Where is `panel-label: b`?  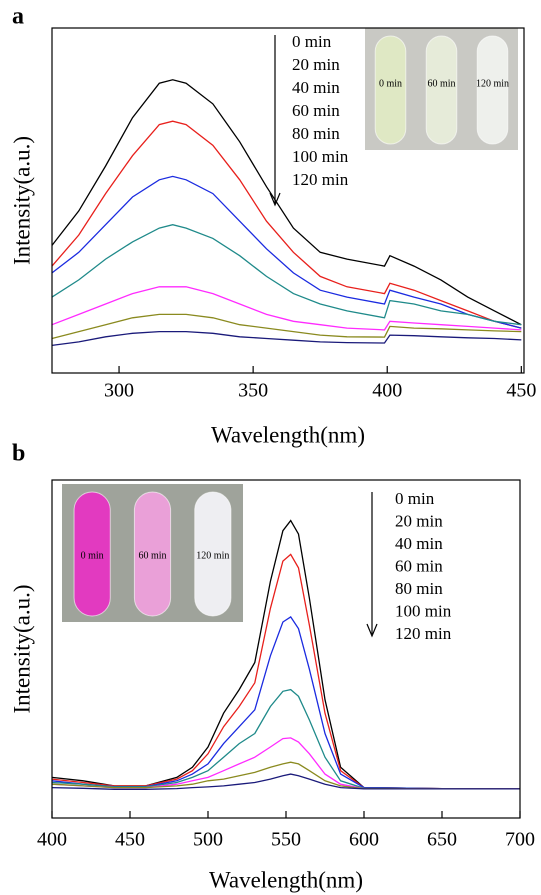
panel-label: b is located at coordinates (18, 454).